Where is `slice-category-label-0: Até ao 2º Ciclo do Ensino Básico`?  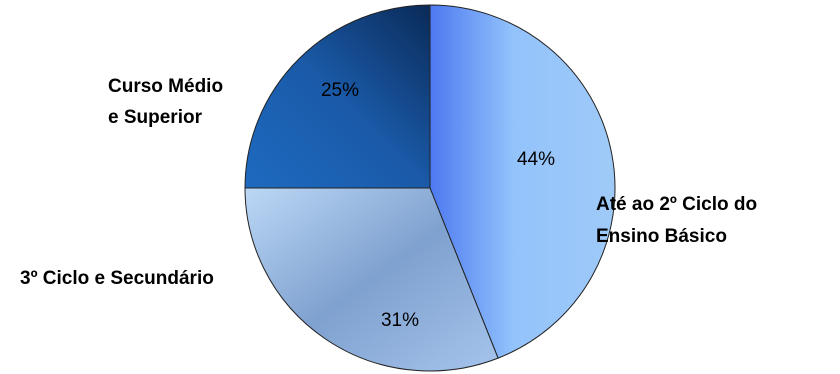 slice-category-label-0: Até ao 2º Ciclo do Ensino Básico is located at coordinates (676, 220).